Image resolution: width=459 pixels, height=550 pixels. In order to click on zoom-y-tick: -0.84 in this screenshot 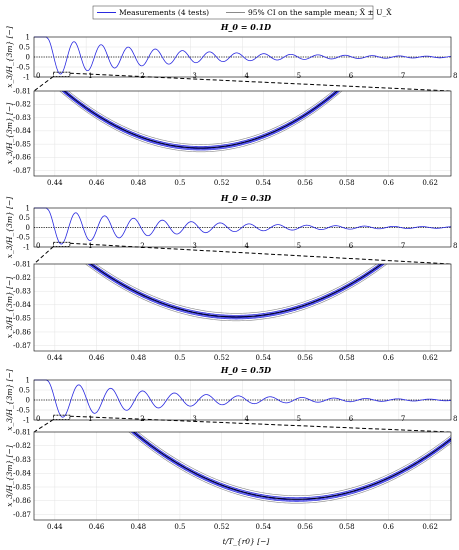, I will do `click(22, 474)`.